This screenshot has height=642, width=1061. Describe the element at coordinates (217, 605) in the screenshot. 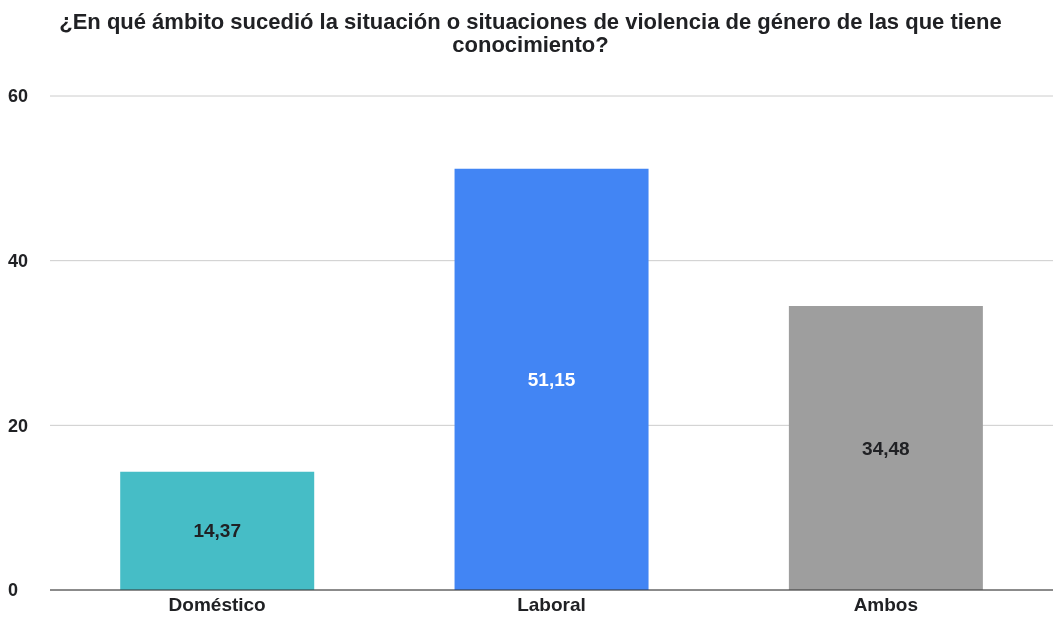

I see `x-tick-label: Doméstico` at that location.